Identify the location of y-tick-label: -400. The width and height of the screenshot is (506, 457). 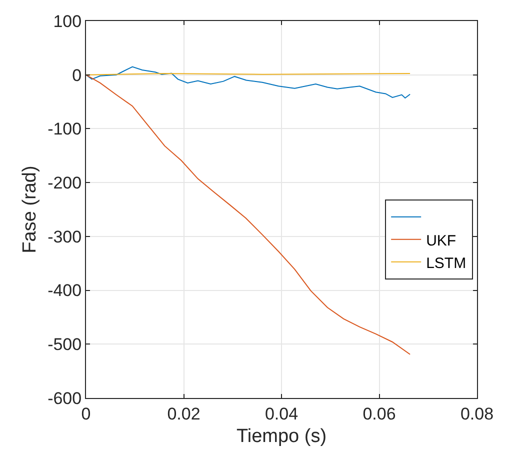
(65, 290).